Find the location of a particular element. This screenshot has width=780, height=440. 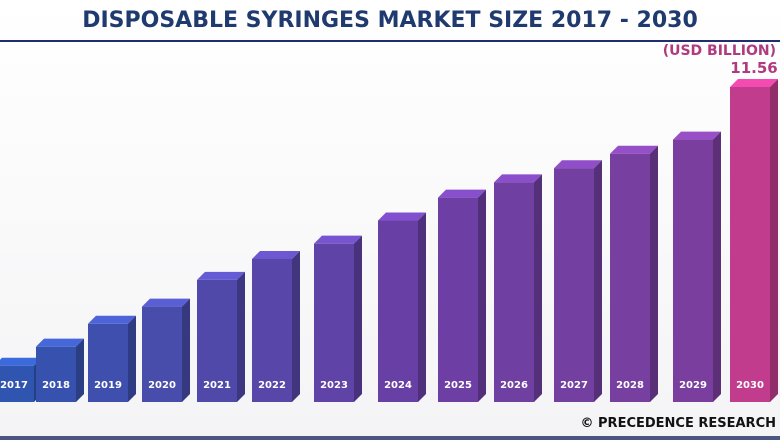

bar-label: 2029 is located at coordinates (693, 385).